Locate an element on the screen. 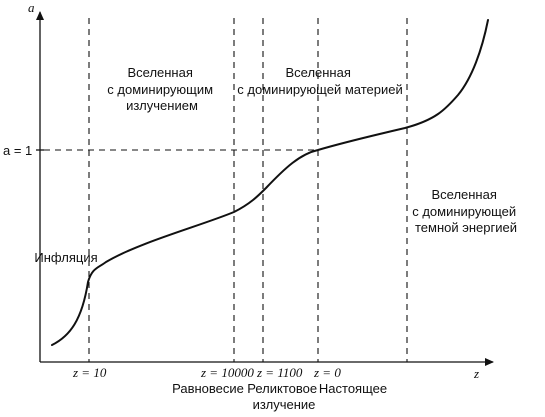 This screenshot has height=417, width=545. era-label-inflation: Инфляция is located at coordinates (65, 257).